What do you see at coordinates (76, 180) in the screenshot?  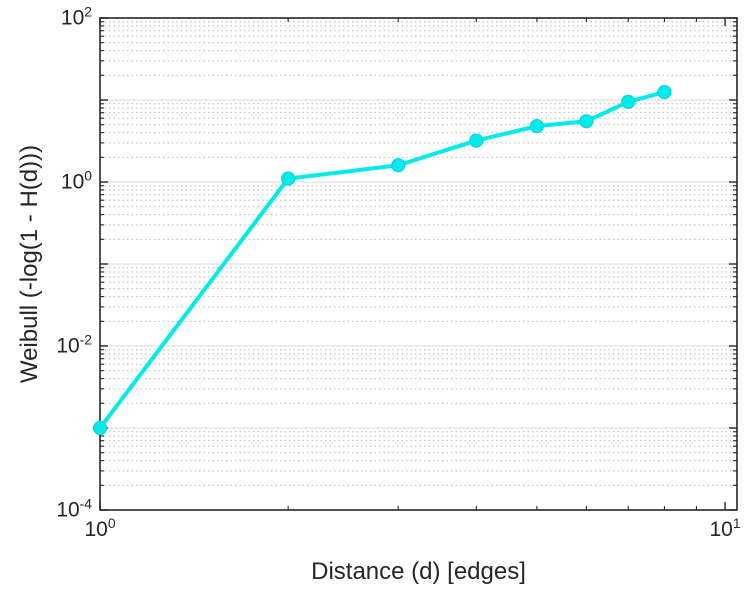 I see `y-tick-label: 10⁰` at bounding box center [76, 180].